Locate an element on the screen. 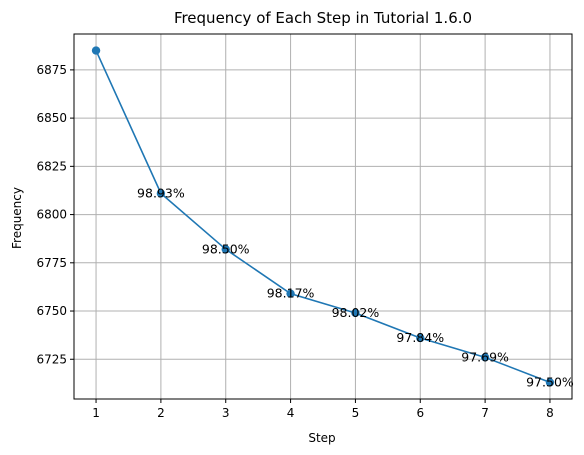 This screenshot has width=584, height=455. x-tick-label: 3 is located at coordinates (226, 413).